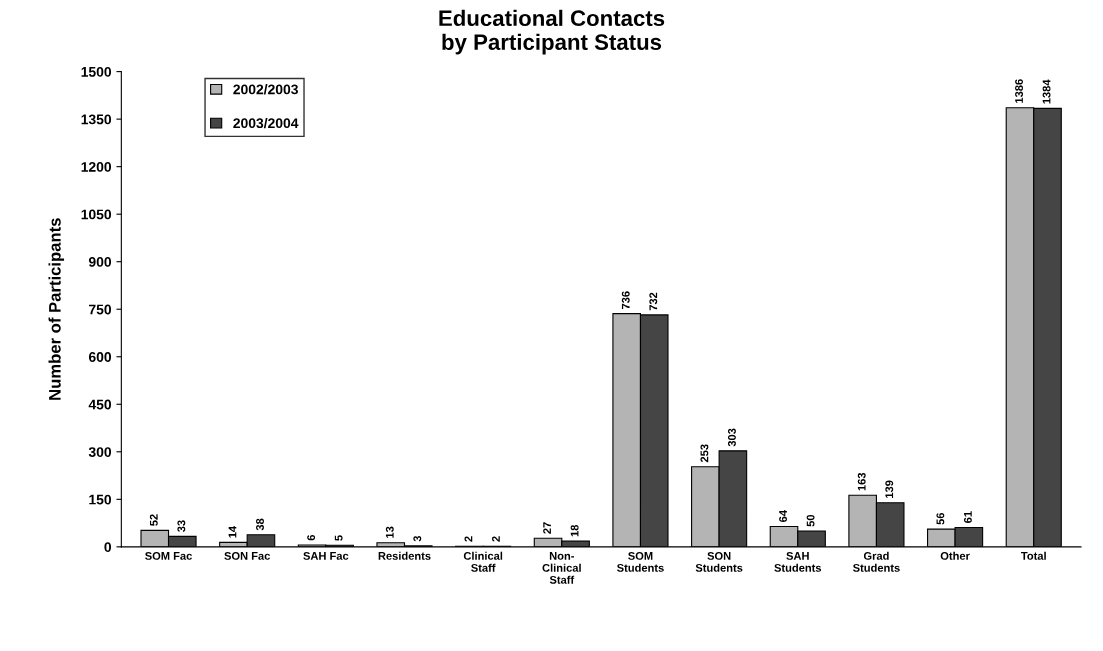 This screenshot has height=651, width=1103. What do you see at coordinates (265, 89) in the screenshot?
I see `legend-label: 2002/2003` at bounding box center [265, 89].